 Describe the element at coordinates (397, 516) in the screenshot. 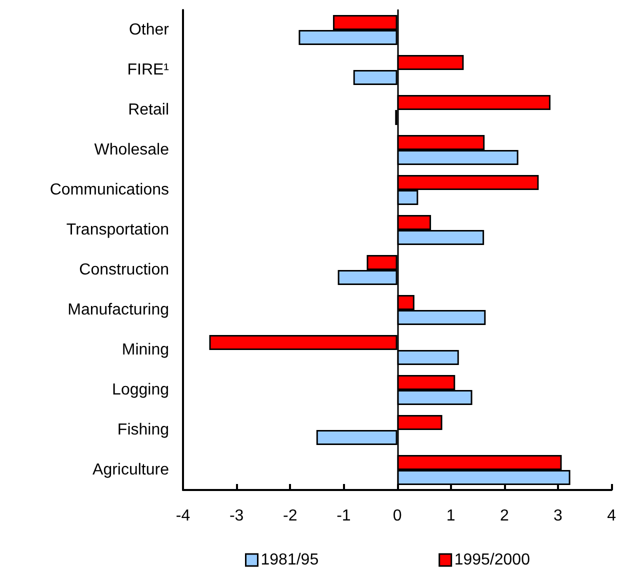

I see `x-tick-label: 0` at that location.